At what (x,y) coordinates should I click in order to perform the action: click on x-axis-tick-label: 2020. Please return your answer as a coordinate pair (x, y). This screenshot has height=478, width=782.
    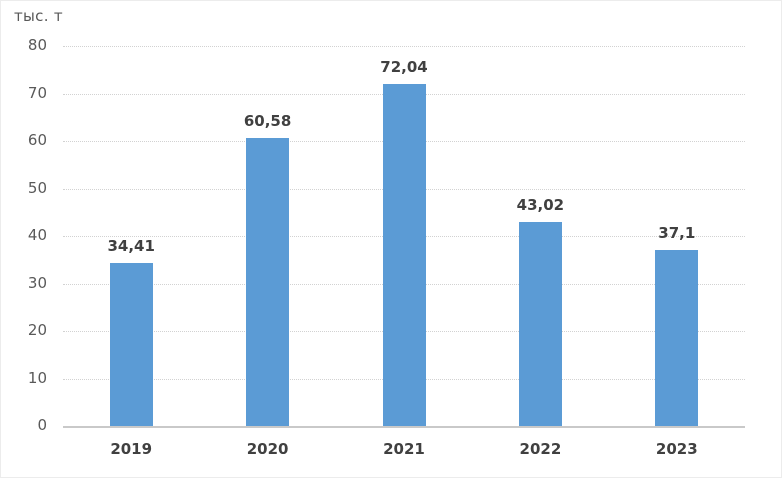
    Looking at the image, I should click on (267, 449).